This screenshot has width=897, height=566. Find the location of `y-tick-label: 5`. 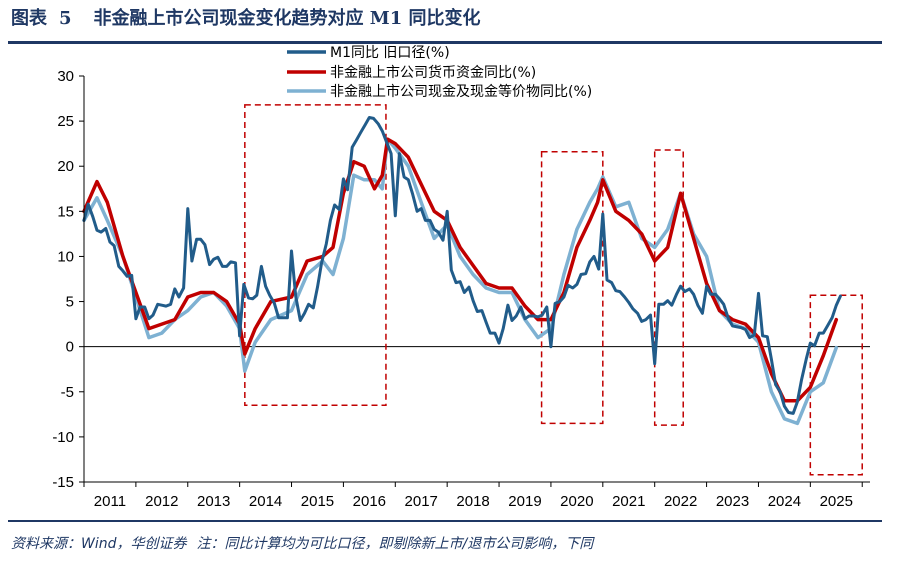

y-tick-label: 5 is located at coordinates (70, 302).